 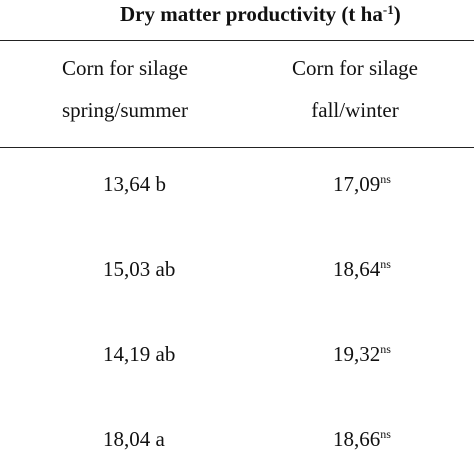 I want to click on top-rule, so click(x=237, y=40).